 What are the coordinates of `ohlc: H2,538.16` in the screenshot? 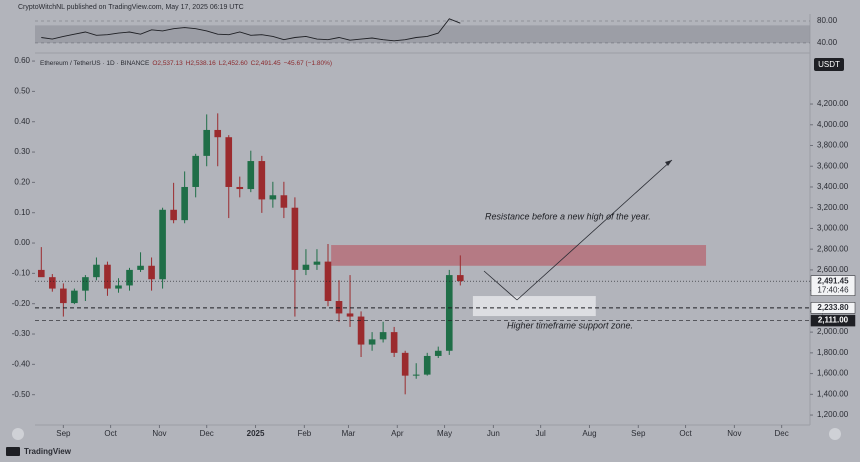 It's located at (201, 63).